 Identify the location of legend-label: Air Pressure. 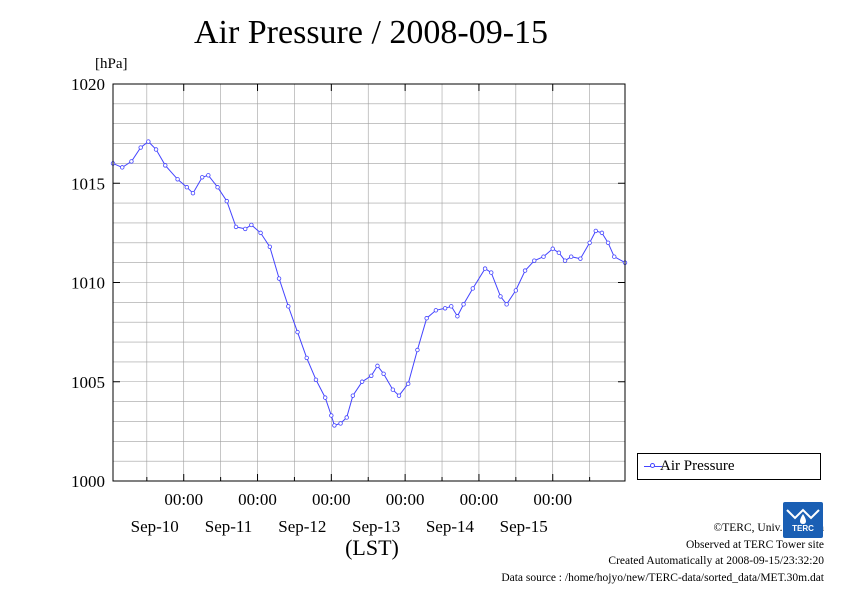
(697, 466).